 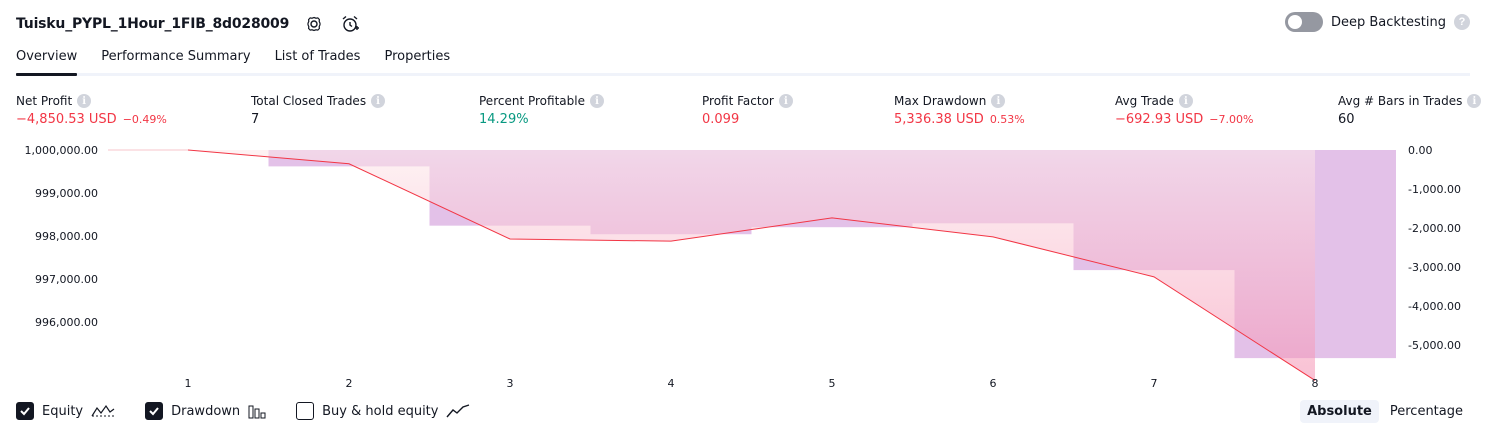 I want to click on tab-overview: Overview, so click(x=47, y=61).